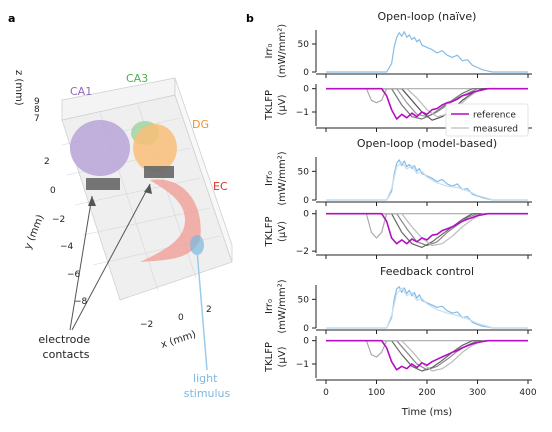 Image resolution: width=552 pixels, height=432 pixels. I want to click on chart-title: Open-loop (model-based), so click(427, 143).